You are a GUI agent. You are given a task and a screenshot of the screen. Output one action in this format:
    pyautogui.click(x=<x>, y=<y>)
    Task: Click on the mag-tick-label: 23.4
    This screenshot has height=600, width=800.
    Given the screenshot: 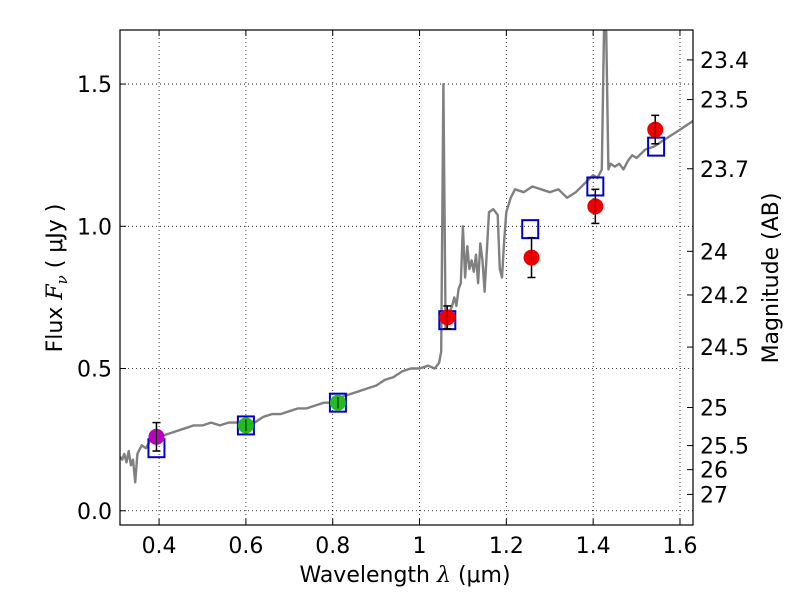 What is the action you would take?
    pyautogui.click(x=724, y=61)
    